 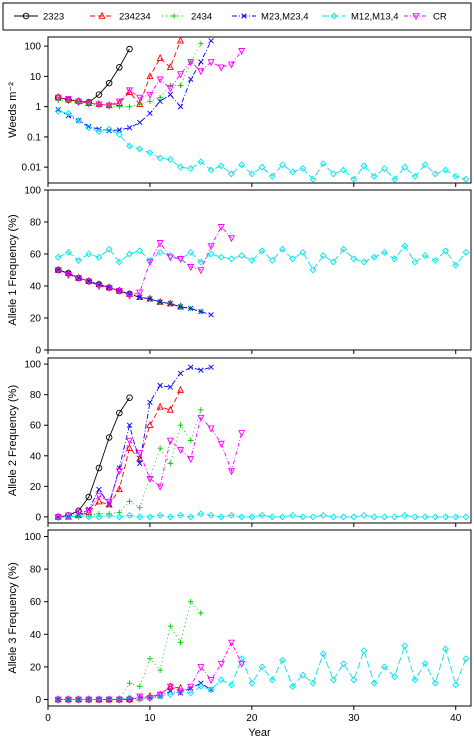 What do you see at coordinates (360, 17) in the screenshot?
I see `legend-item: M12,M13,4` at bounding box center [360, 17].